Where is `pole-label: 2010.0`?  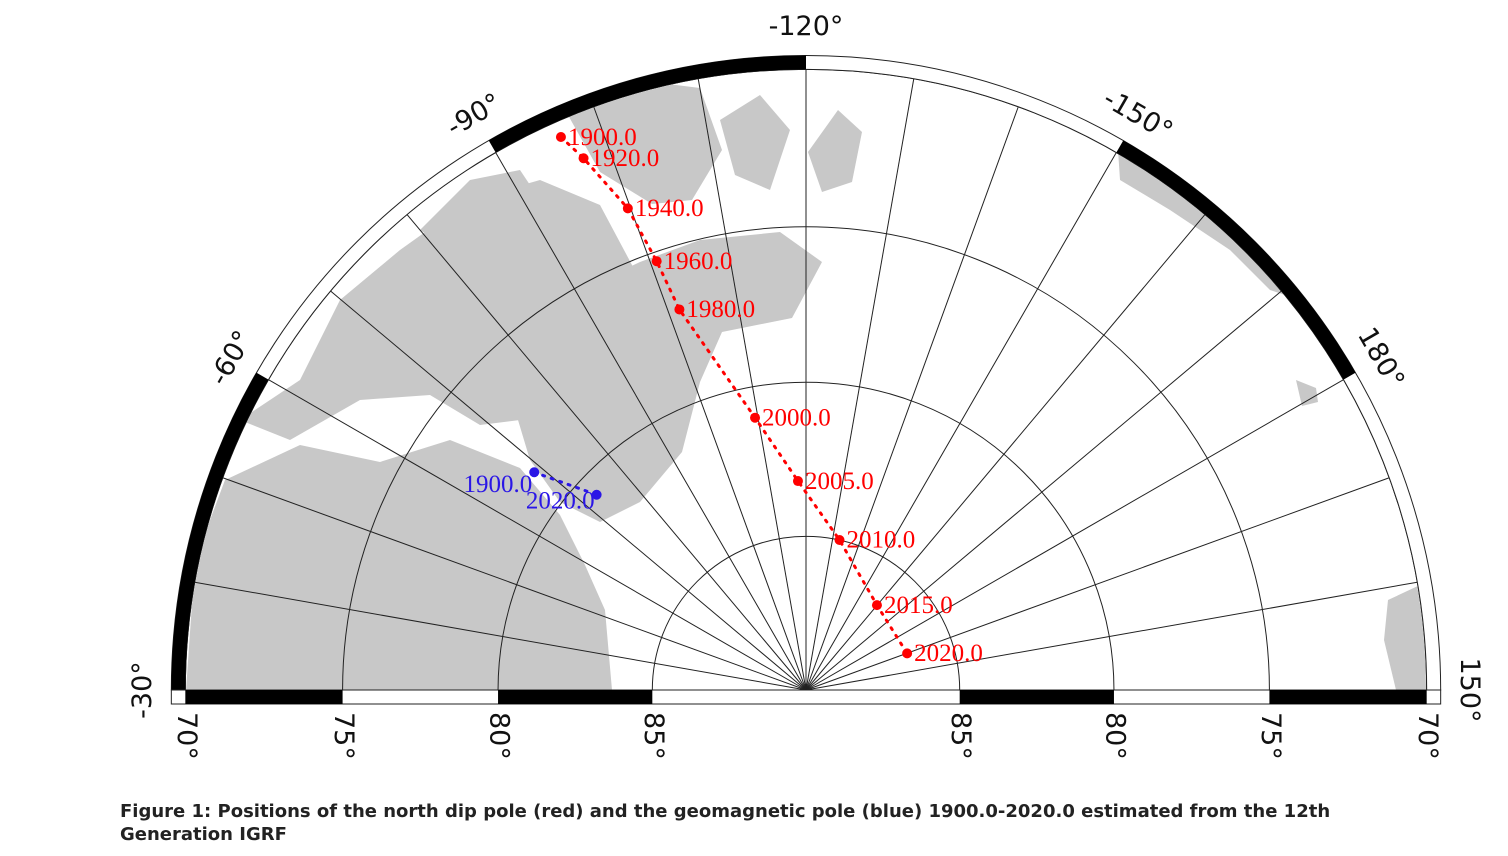 pole-label: 2010.0 is located at coordinates (881, 540).